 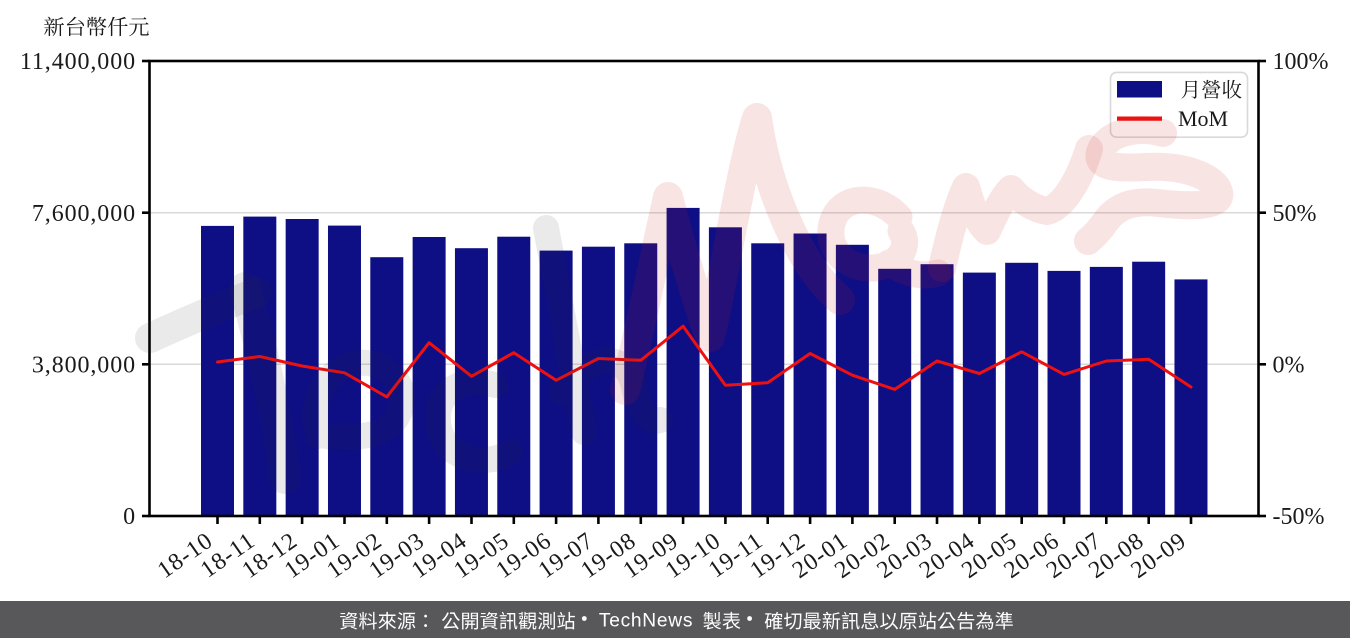 What do you see at coordinates (1203, 118) in the screenshot?
I see `svg-text: MoM` at bounding box center [1203, 118].